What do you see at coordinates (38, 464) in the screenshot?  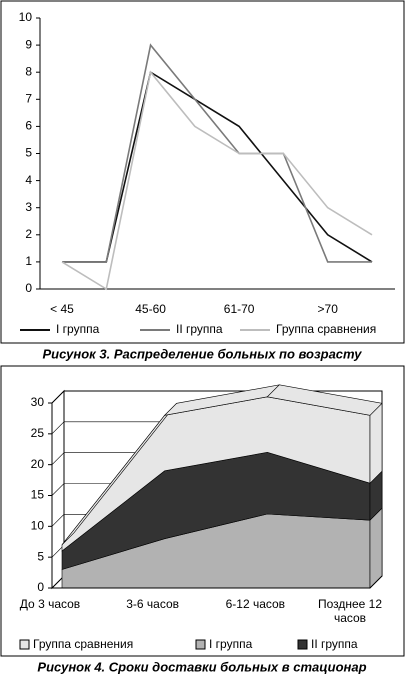 I see `y-tick-label: 20` at bounding box center [38, 464].